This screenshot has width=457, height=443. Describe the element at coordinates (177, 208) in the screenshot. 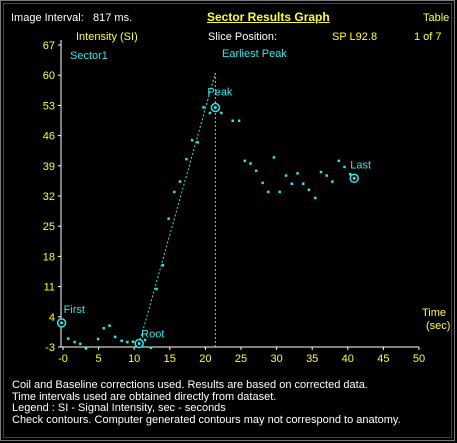

I see `upslope-fit-line` at that location.